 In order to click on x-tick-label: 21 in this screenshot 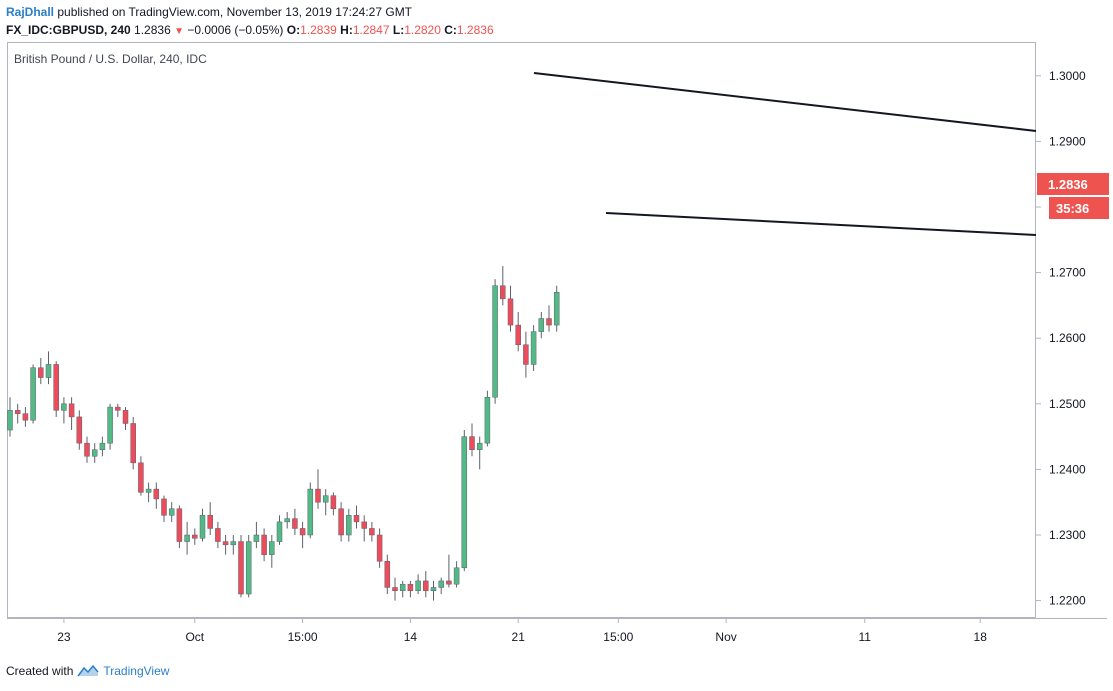, I will do `click(519, 637)`.